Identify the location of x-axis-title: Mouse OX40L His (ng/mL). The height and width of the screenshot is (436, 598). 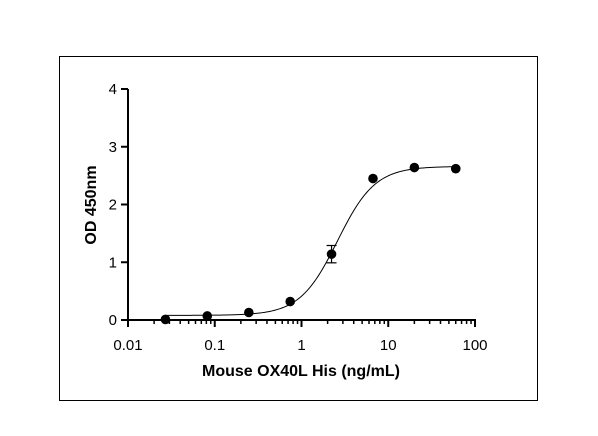
(301, 371).